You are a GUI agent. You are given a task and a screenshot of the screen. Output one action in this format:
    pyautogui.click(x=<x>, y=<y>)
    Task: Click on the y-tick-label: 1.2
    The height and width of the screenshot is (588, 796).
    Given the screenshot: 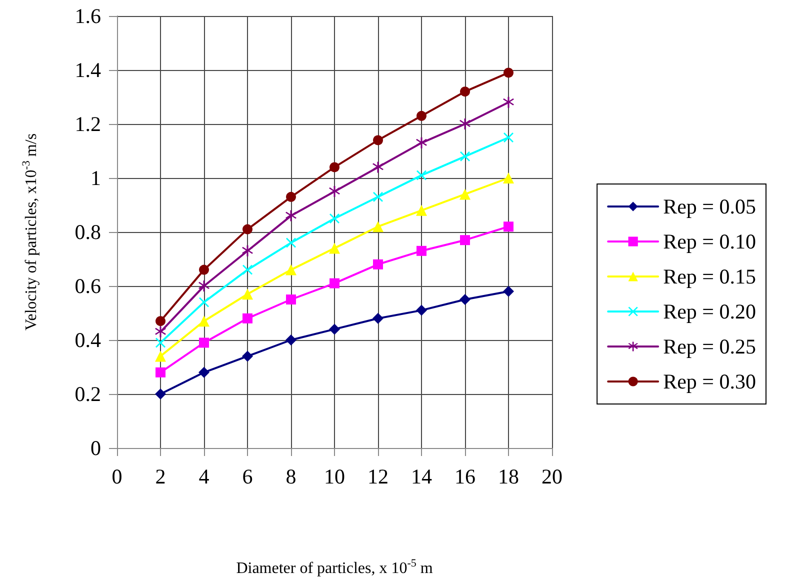 What is the action you would take?
    pyautogui.click(x=87, y=124)
    